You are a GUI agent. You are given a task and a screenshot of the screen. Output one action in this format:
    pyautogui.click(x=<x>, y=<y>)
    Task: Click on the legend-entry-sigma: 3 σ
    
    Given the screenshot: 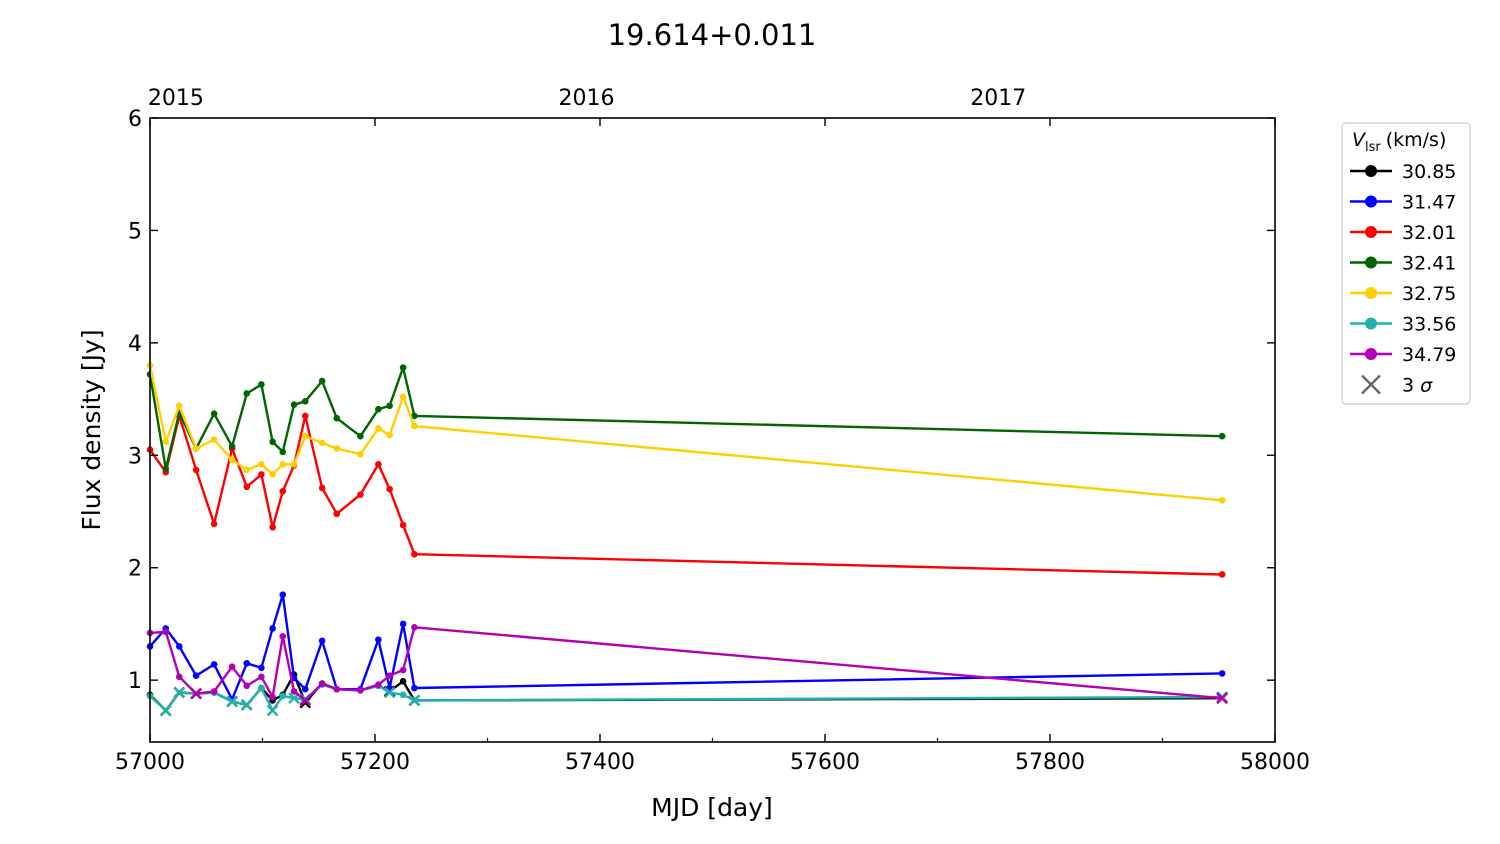 What is the action you would take?
    pyautogui.click(x=1397, y=385)
    